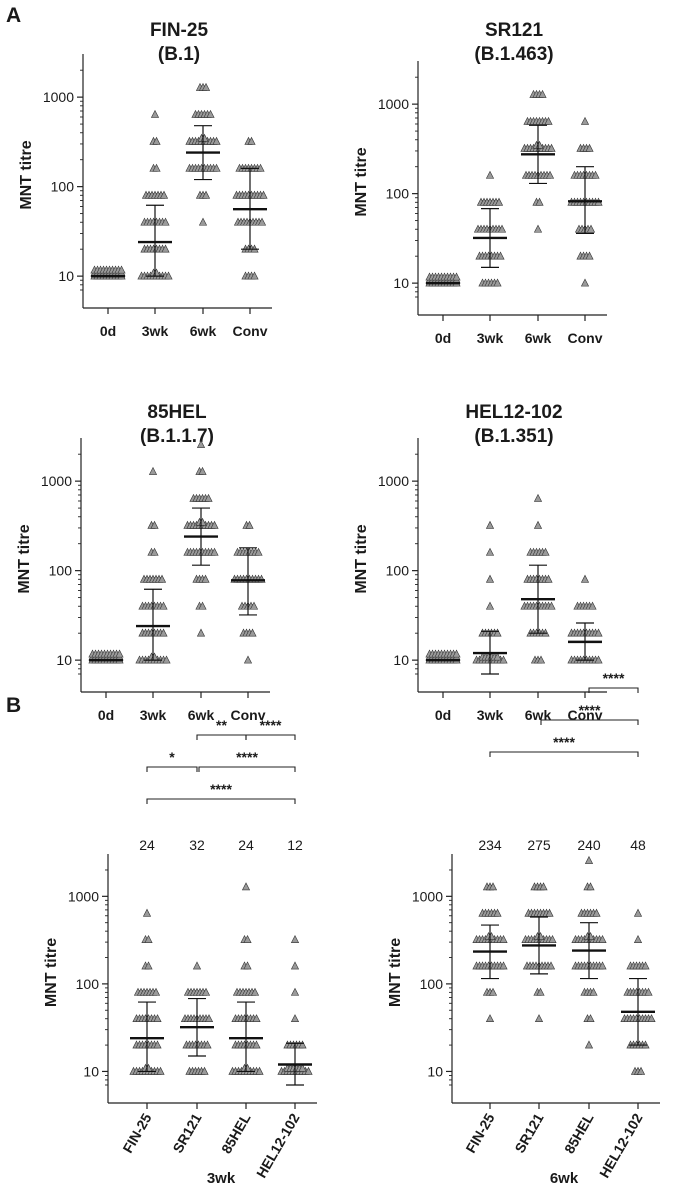 The image size is (675, 1191). Describe the element at coordinates (248, 715) in the screenshot. I see `x-tick-label: Conv` at that location.